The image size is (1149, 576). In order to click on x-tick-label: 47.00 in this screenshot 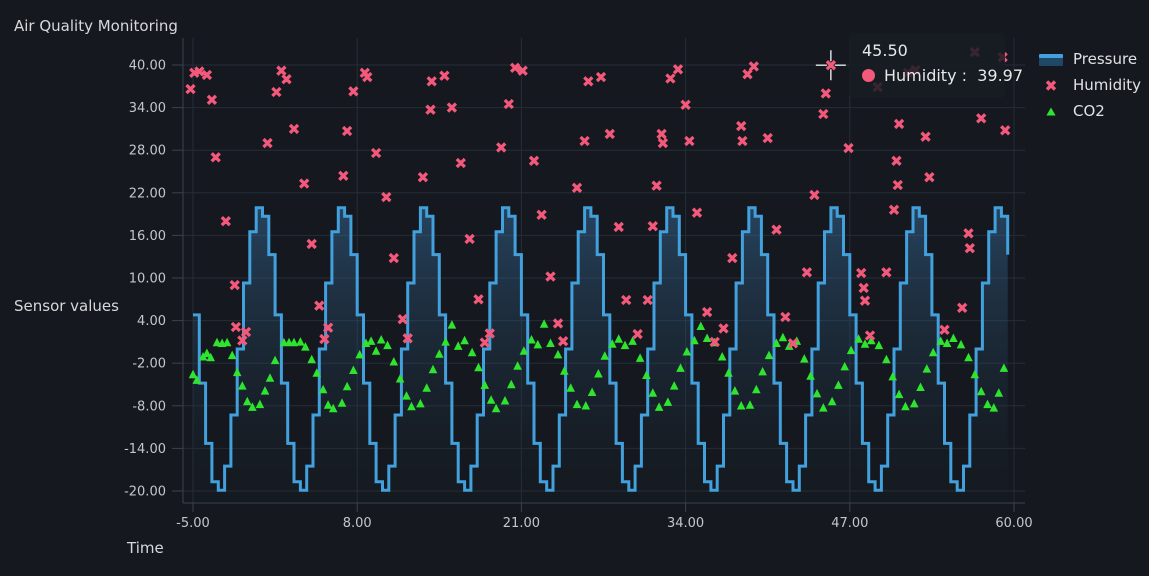, I will do `click(849, 523)`.